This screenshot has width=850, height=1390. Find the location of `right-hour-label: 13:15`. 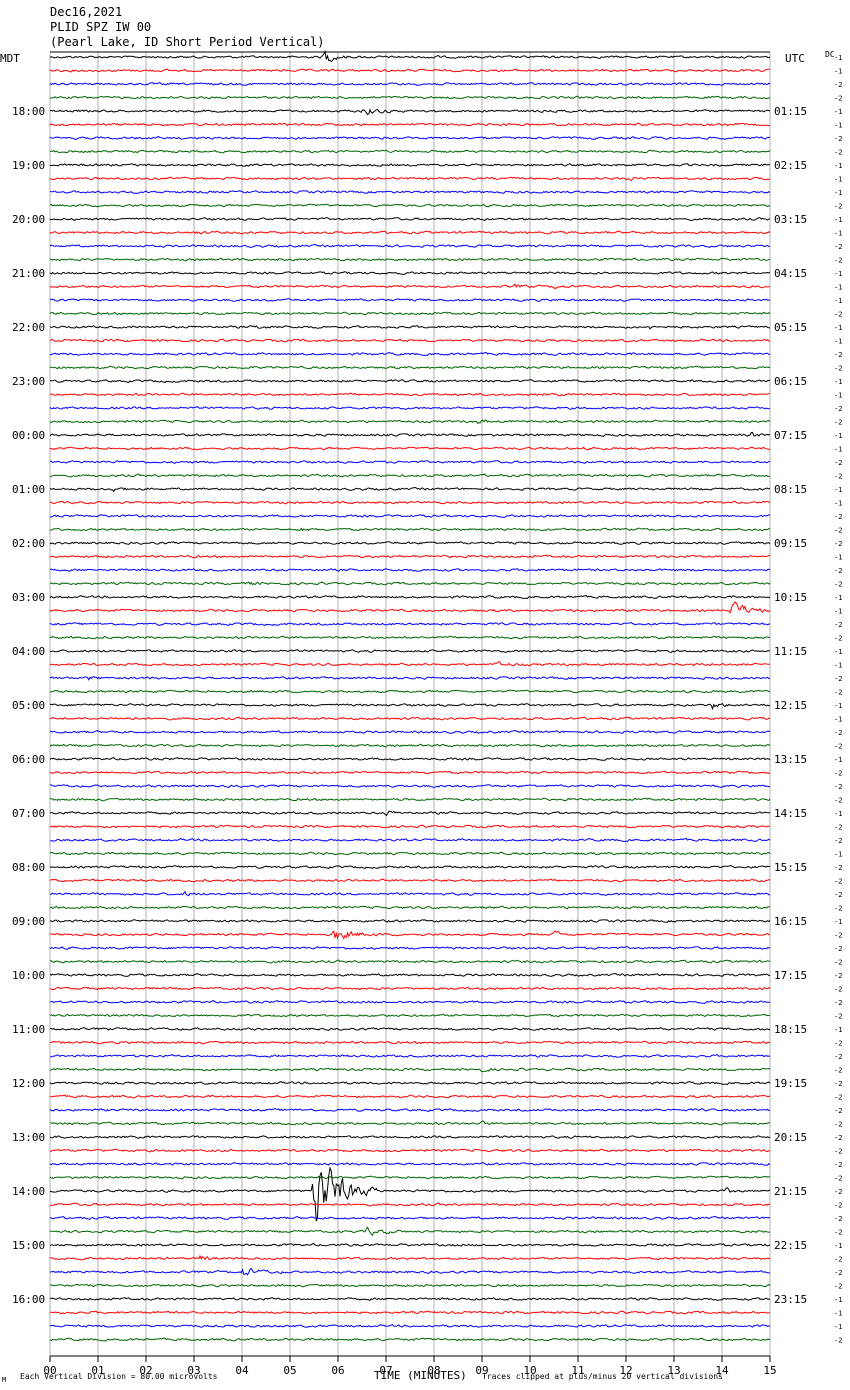

right-hour-label: 13:15 is located at coordinates (790, 759).